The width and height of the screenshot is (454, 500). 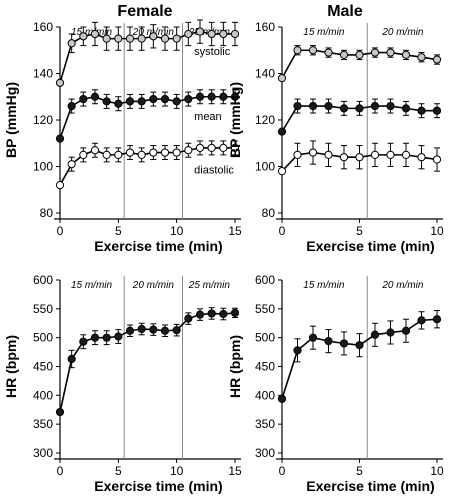 What do you see at coordinates (265, 395) in the screenshot?
I see `y-tick-label: 400` at bounding box center [265, 395].